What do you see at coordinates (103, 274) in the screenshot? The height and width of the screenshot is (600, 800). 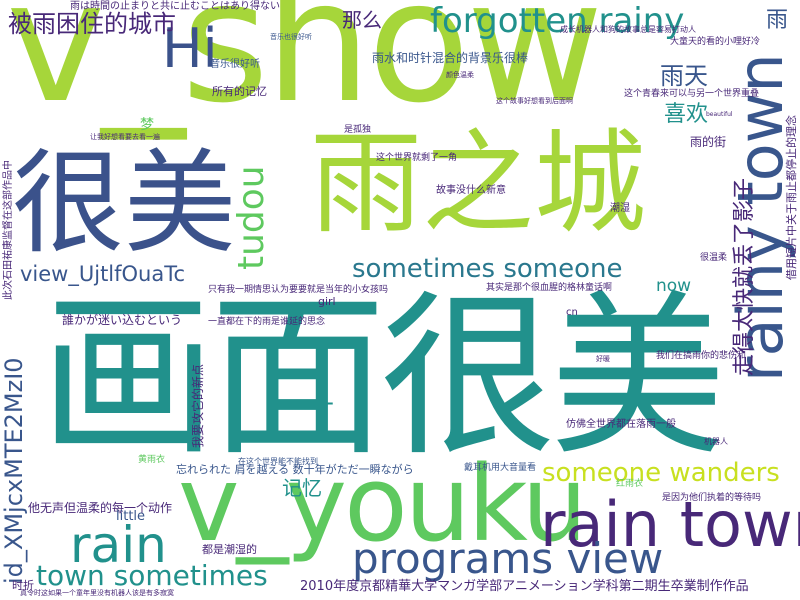 I see `word-view-ujtlfouatc: view_UjtlfOuaTc` at bounding box center [103, 274].